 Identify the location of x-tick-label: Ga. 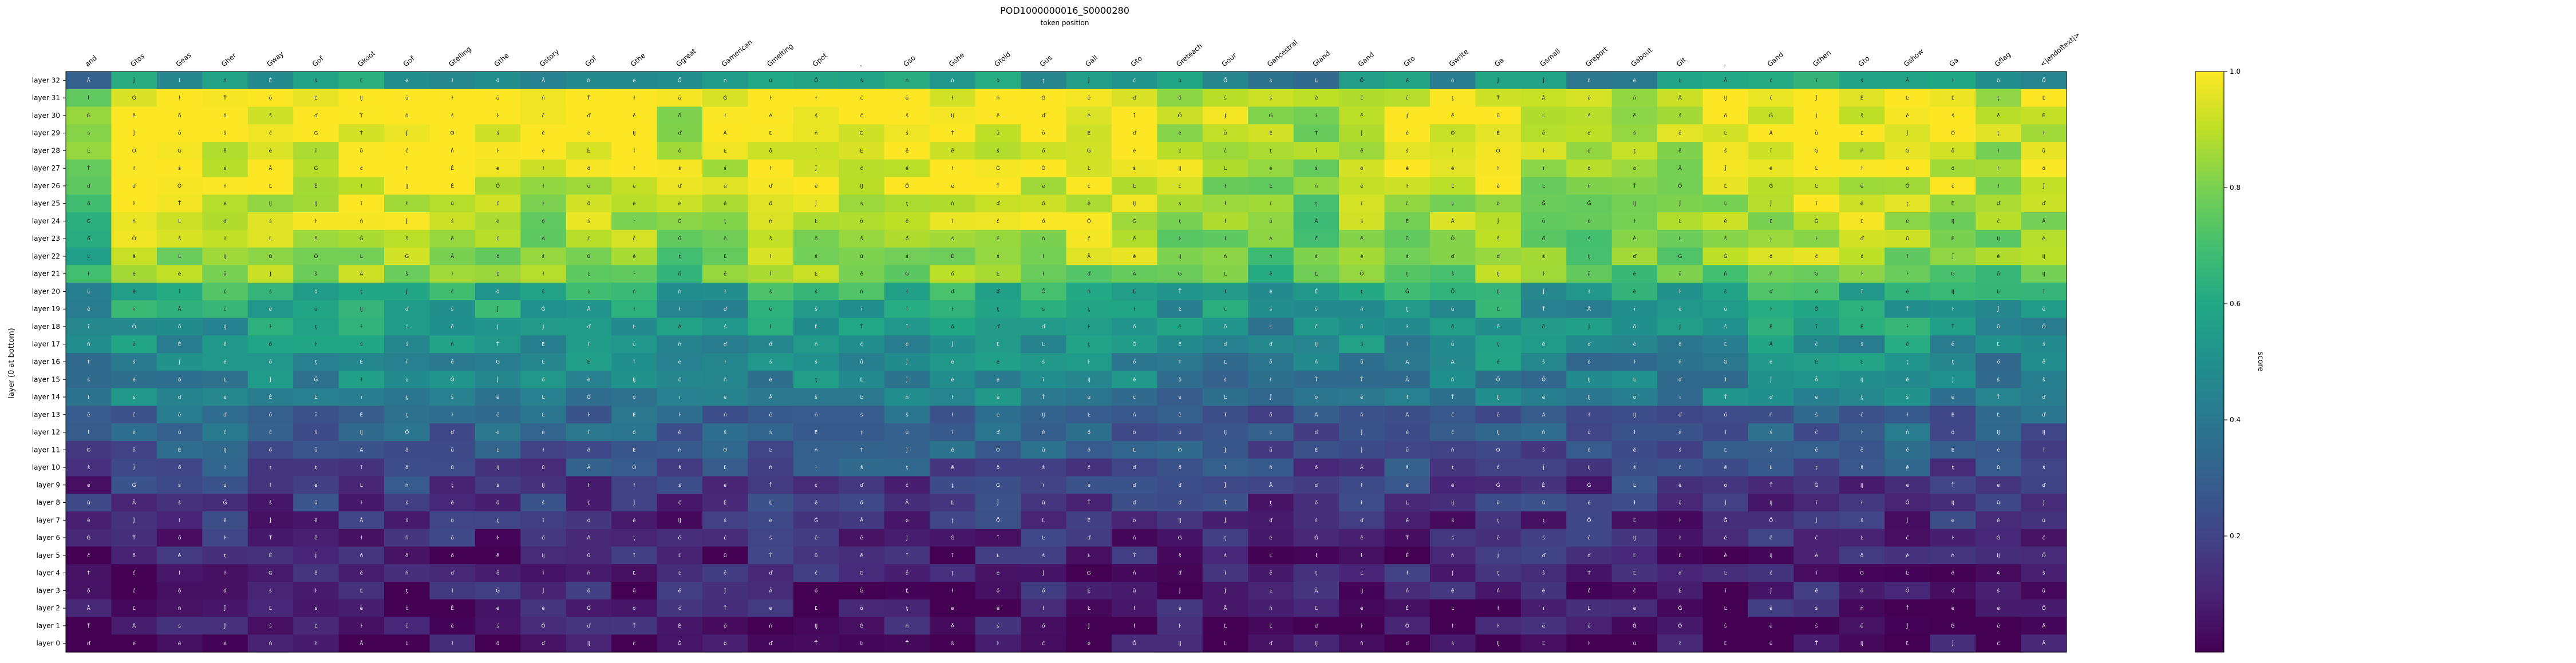
(1499, 62).